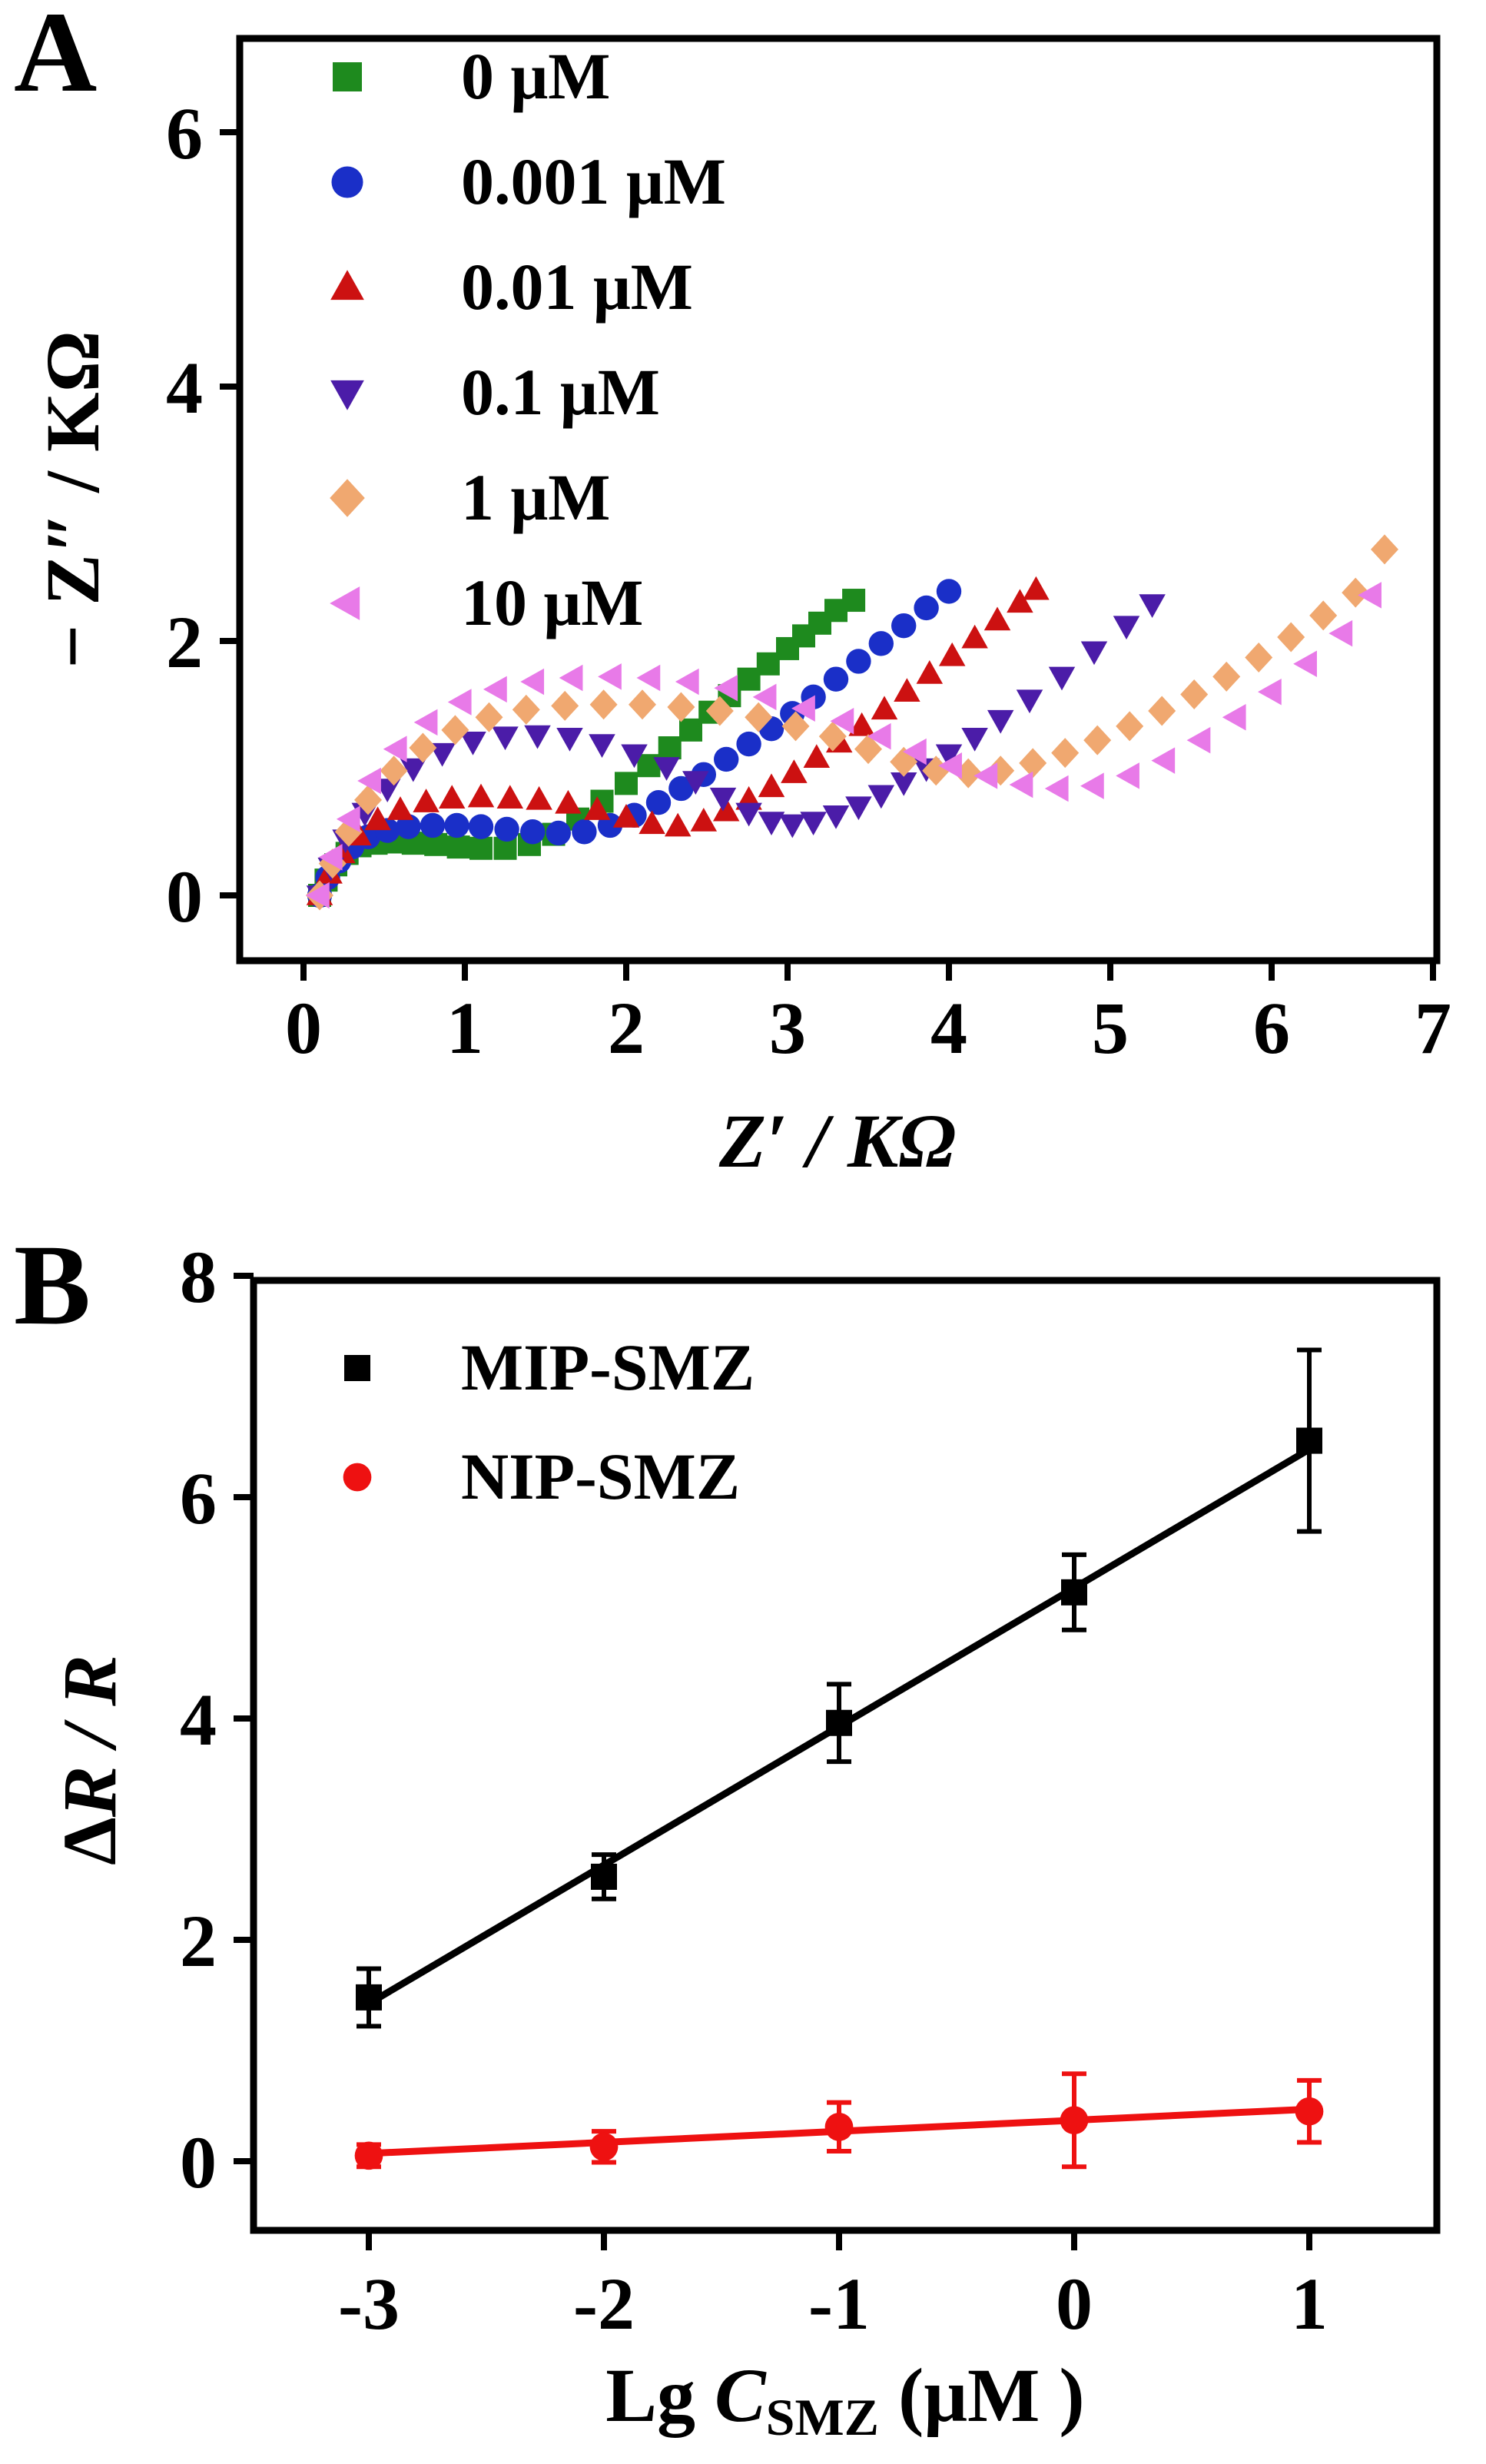  What do you see at coordinates (184, 133) in the screenshot?
I see `panel-a-y-tick-label: 6` at bounding box center [184, 133].